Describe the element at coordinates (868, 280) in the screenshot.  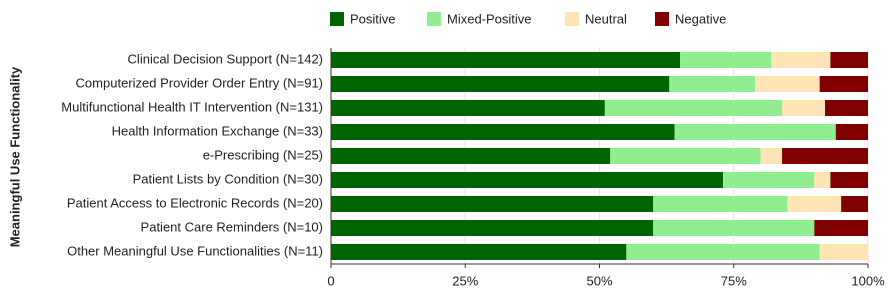
I see `x-tick-label: 100%` at that location.